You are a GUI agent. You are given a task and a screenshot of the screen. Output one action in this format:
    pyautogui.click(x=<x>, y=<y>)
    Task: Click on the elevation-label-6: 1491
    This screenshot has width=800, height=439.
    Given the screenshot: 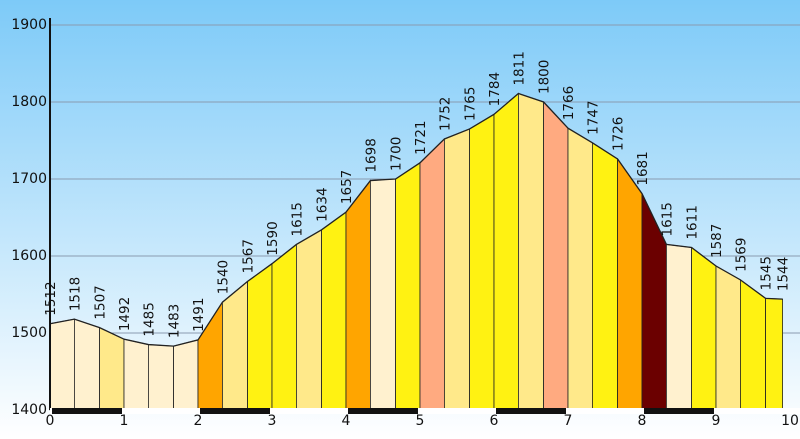 What is the action you would take?
    pyautogui.click(x=199, y=315)
    